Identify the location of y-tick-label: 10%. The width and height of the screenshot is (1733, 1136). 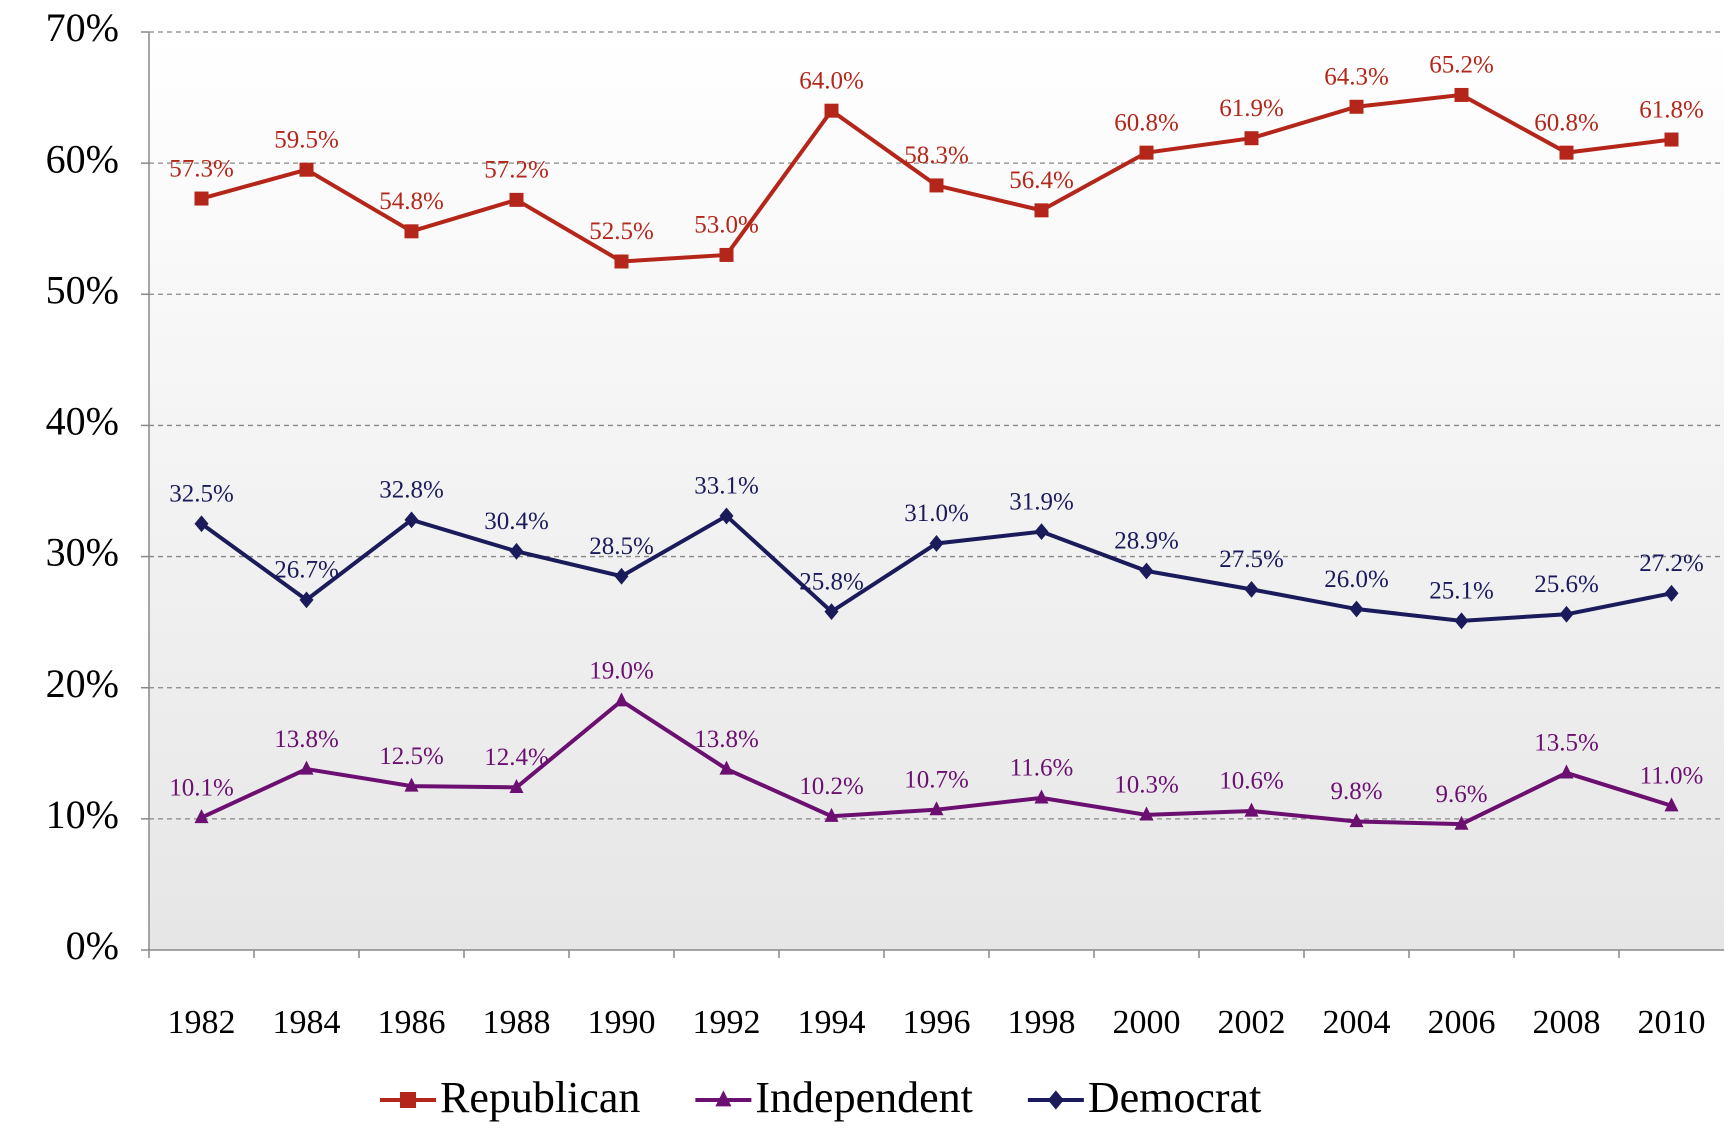
(82, 814).